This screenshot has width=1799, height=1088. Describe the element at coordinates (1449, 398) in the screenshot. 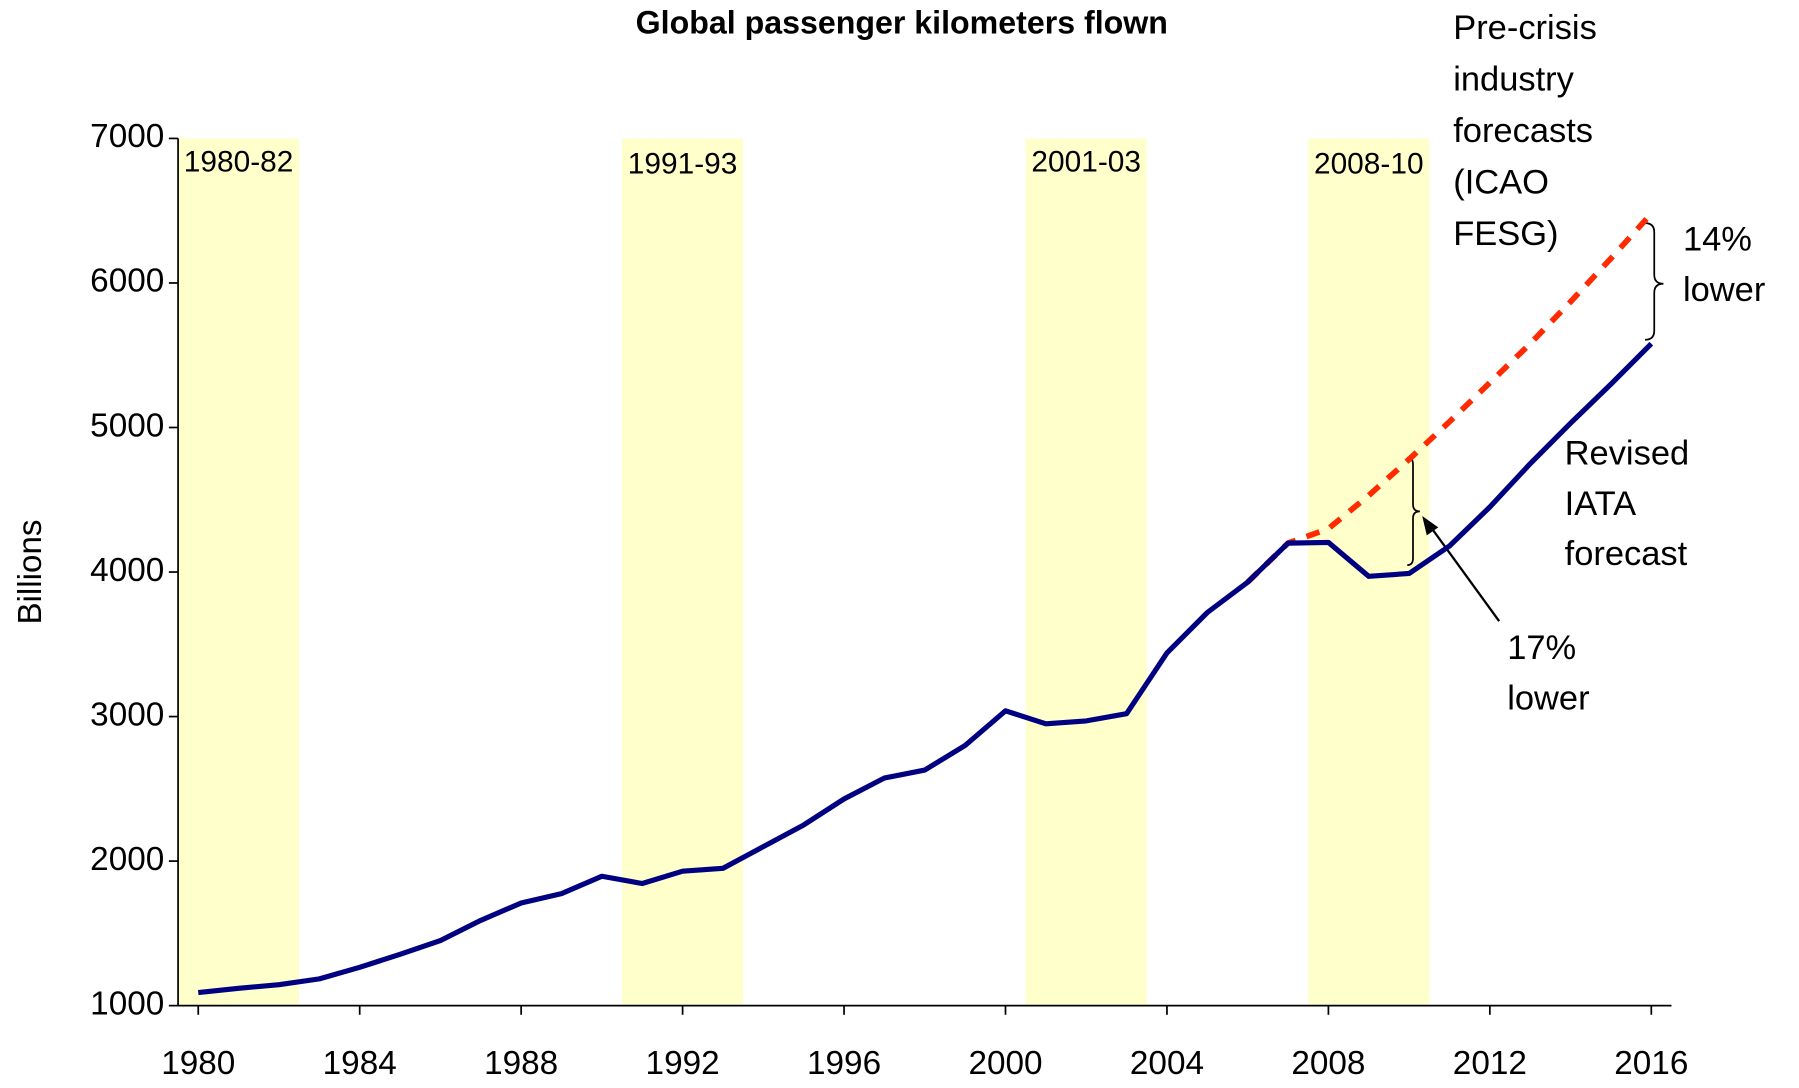

I see `series-line` at that location.